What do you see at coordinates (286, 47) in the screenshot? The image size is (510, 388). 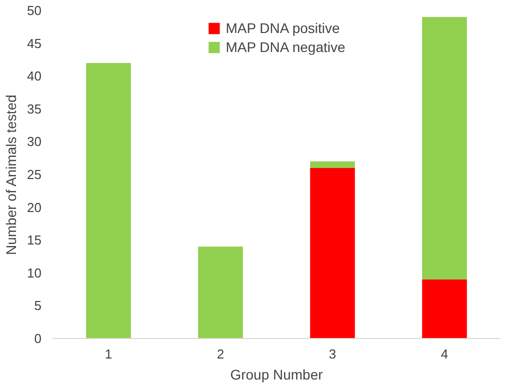 I see `legend-label: MAP DNA negative` at bounding box center [286, 47].